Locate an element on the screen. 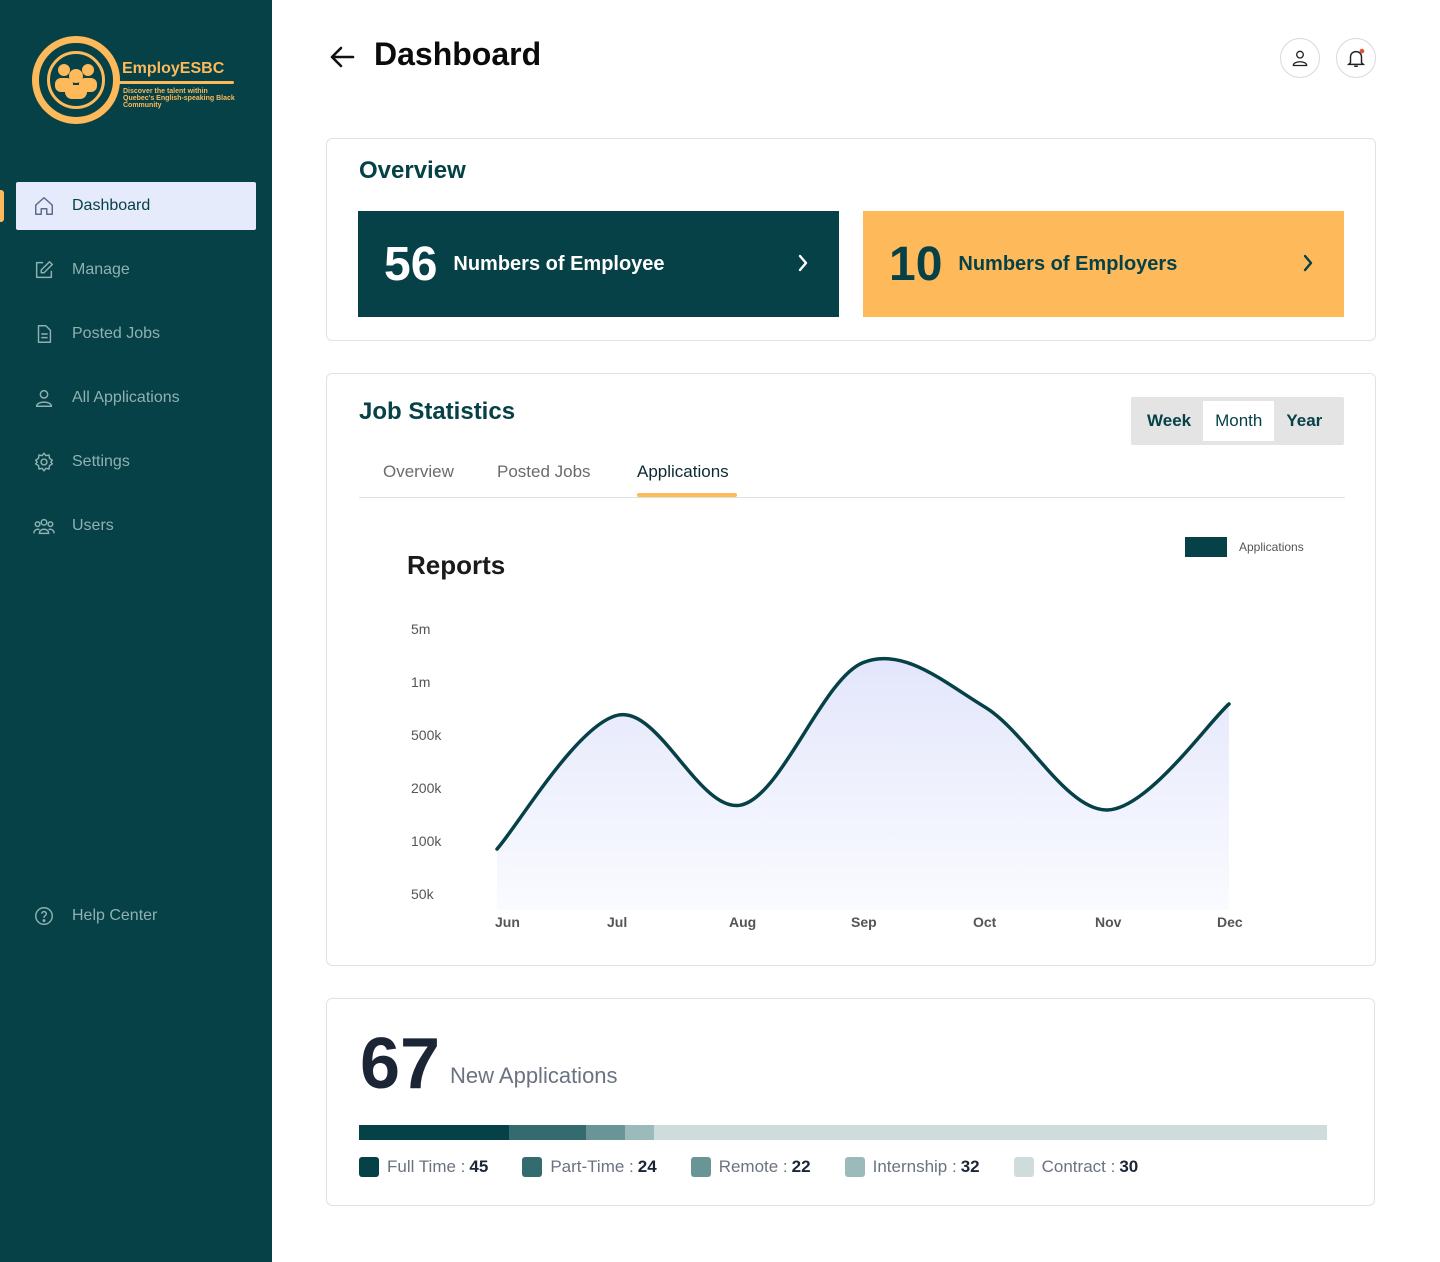  users-icon is located at coordinates (44, 526).